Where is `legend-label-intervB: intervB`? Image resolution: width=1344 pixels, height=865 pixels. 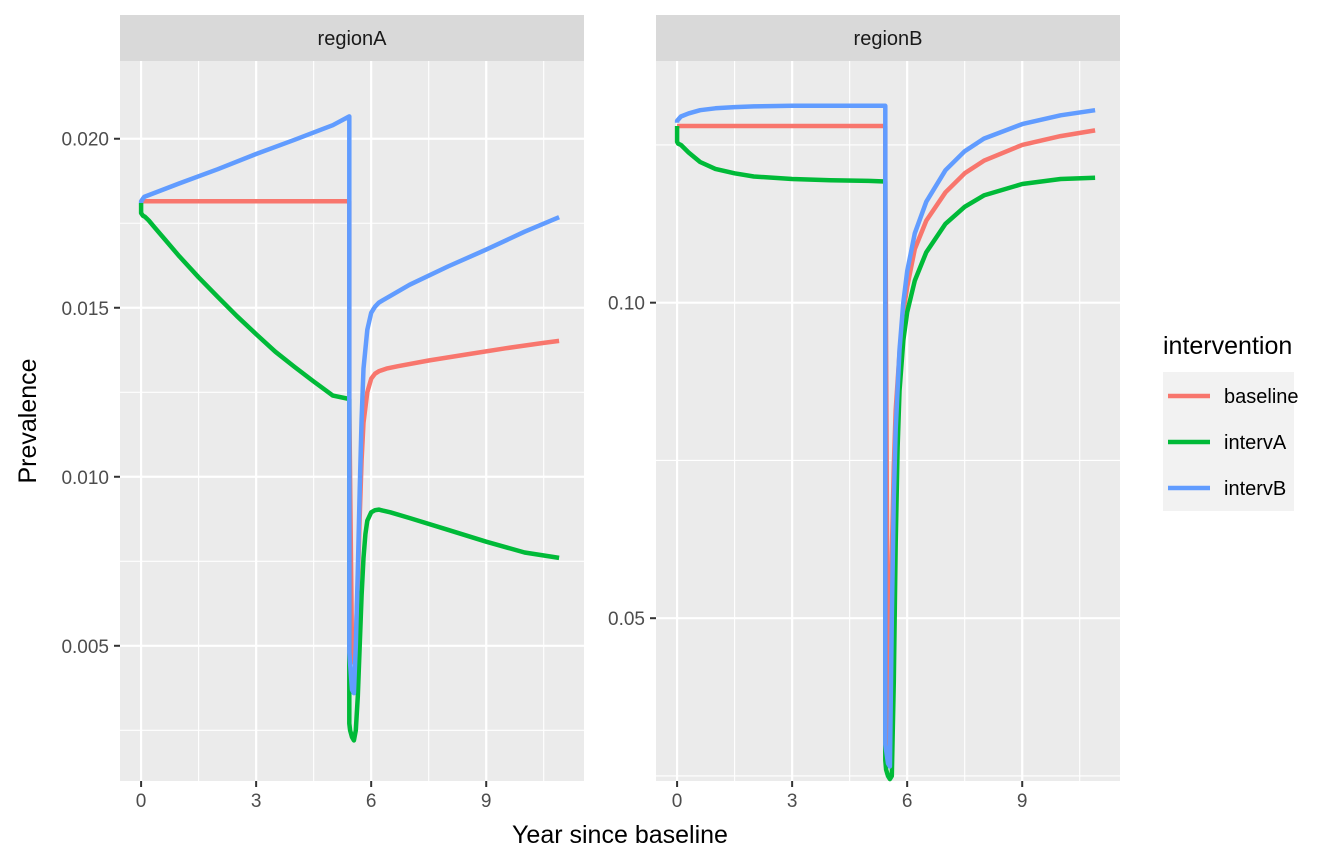 legend-label-intervB: intervB is located at coordinates (1255, 489).